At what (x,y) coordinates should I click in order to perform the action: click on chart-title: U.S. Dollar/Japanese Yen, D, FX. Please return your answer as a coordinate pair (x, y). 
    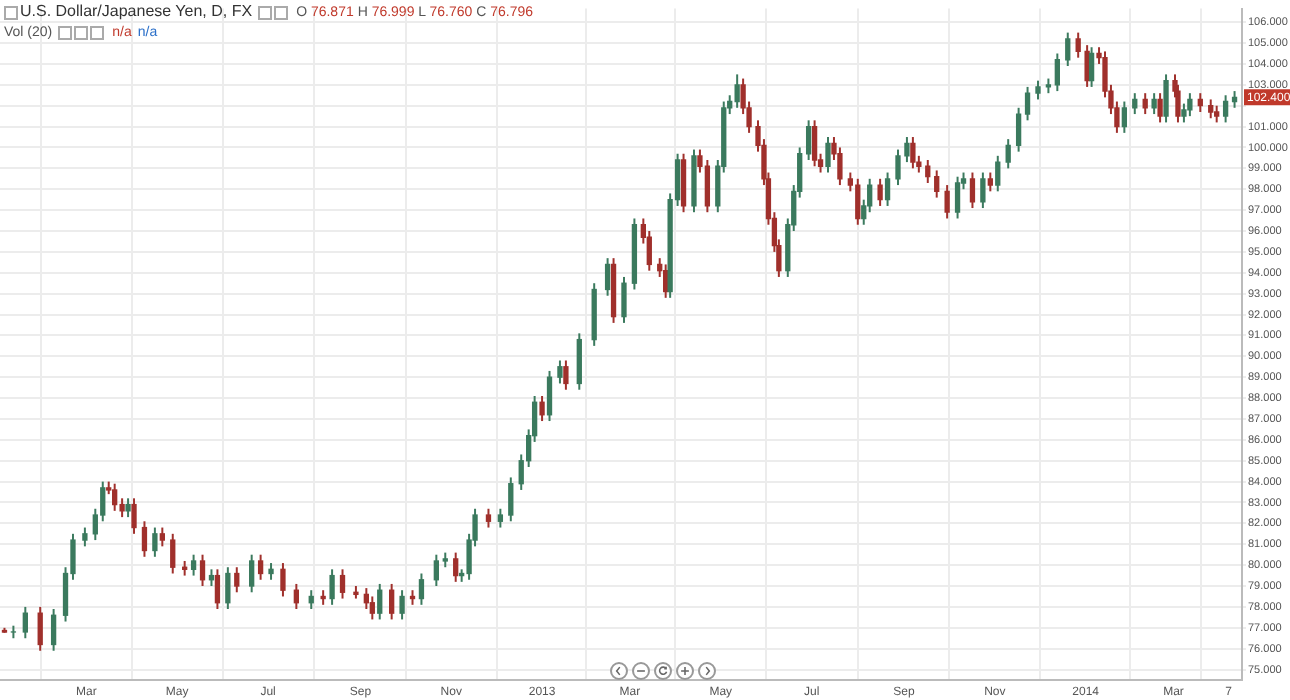
    Looking at the image, I should click on (136, 11).